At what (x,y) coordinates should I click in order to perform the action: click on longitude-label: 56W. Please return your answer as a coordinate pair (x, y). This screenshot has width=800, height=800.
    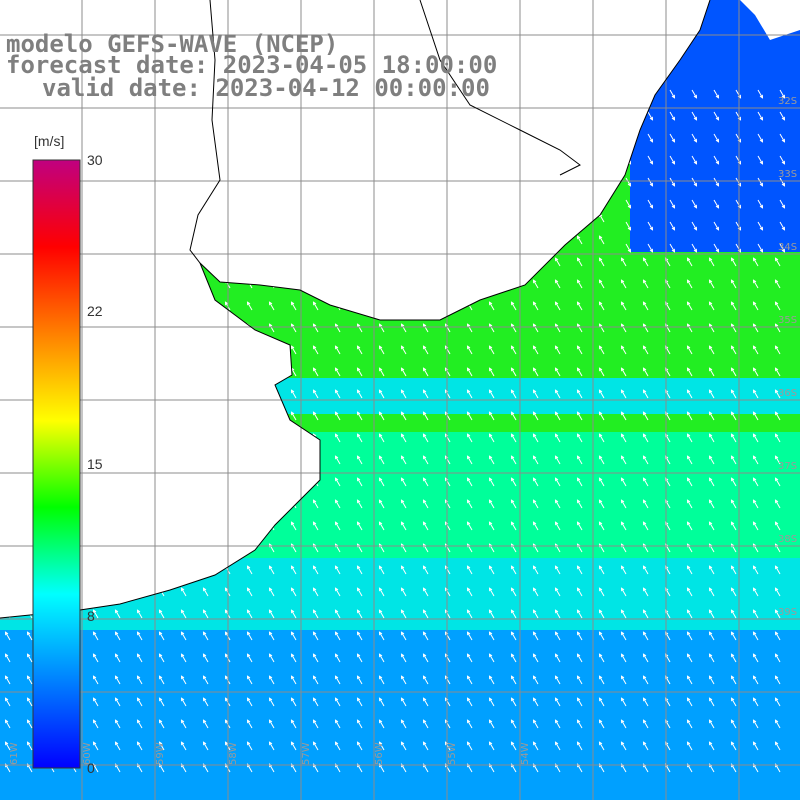
    Looking at the image, I should click on (379, 753).